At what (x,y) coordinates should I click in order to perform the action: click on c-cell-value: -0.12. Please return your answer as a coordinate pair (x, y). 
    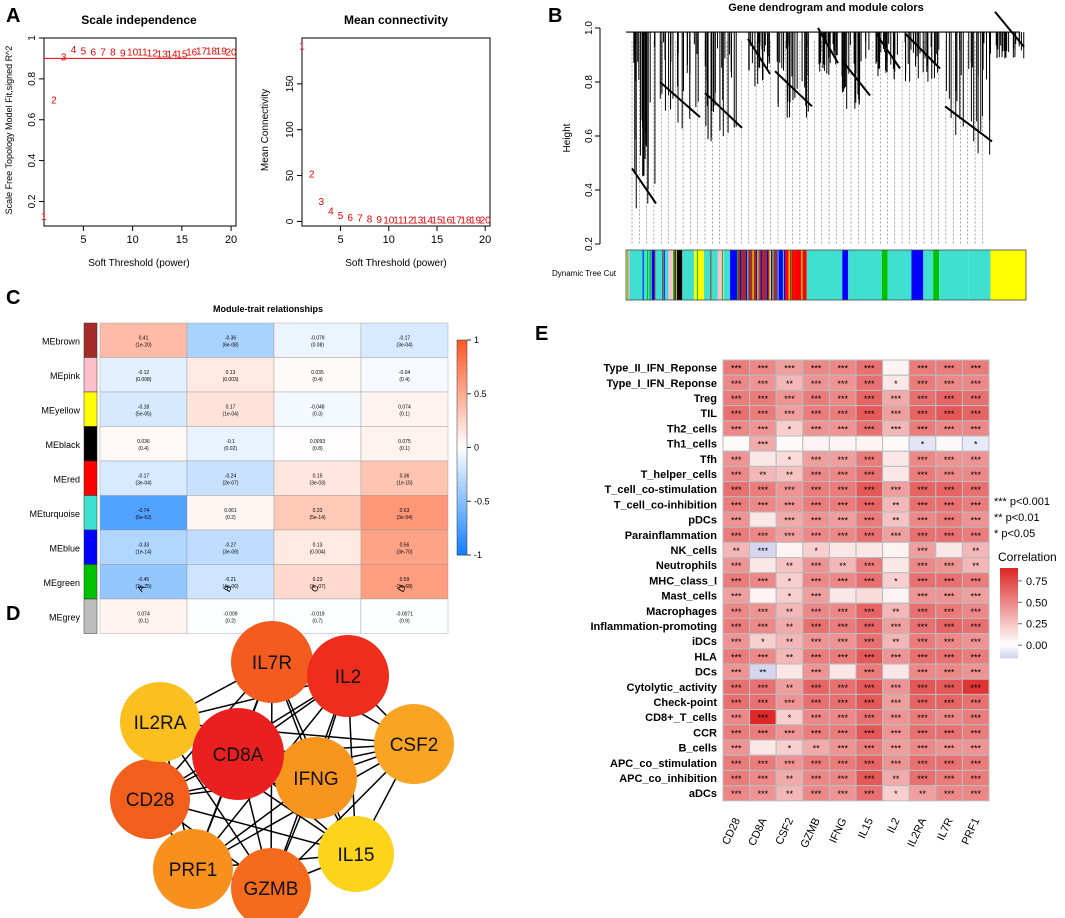
    Looking at the image, I should click on (144, 373).